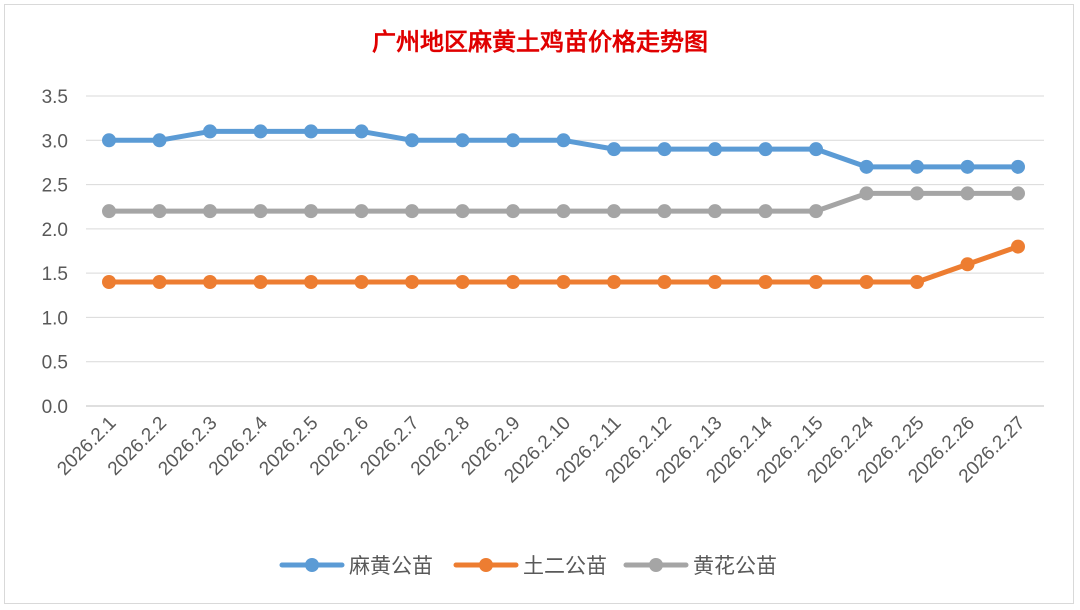  I want to click on y-tick-label: 0.0, so click(55, 407).